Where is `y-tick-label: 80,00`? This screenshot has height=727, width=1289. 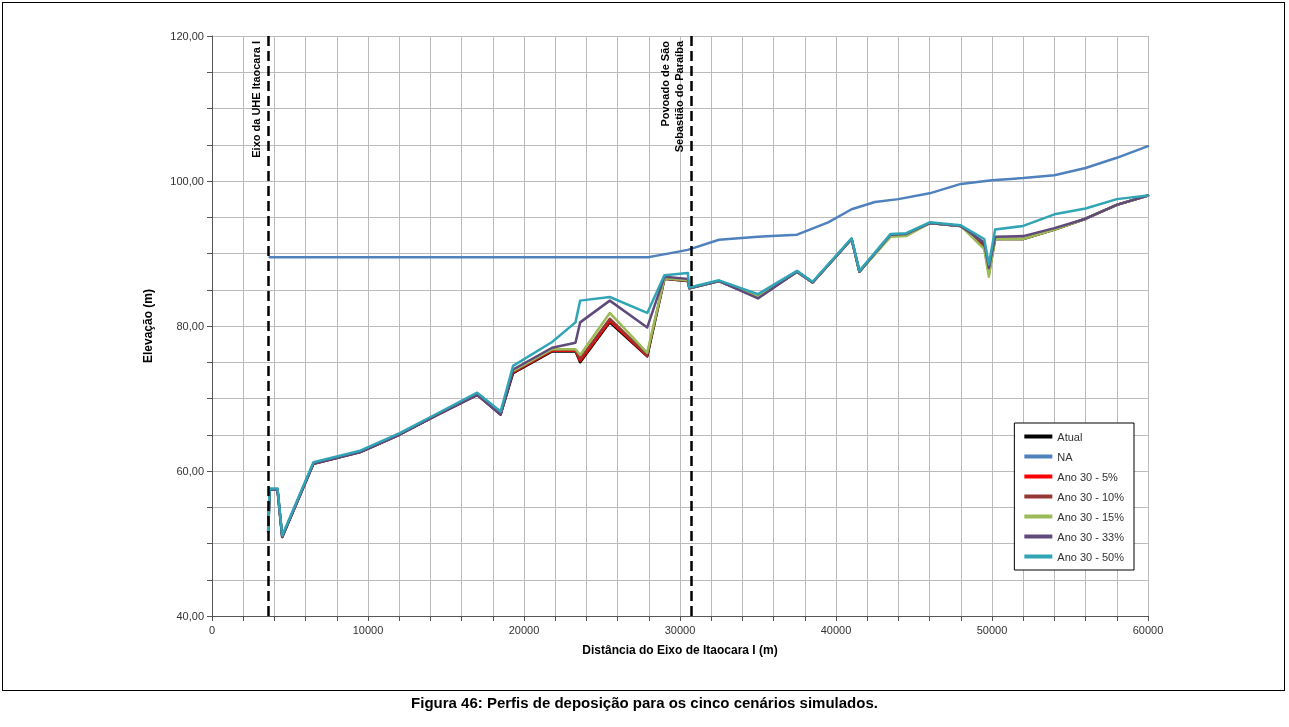 y-tick-label: 80,00 is located at coordinates (190, 326).